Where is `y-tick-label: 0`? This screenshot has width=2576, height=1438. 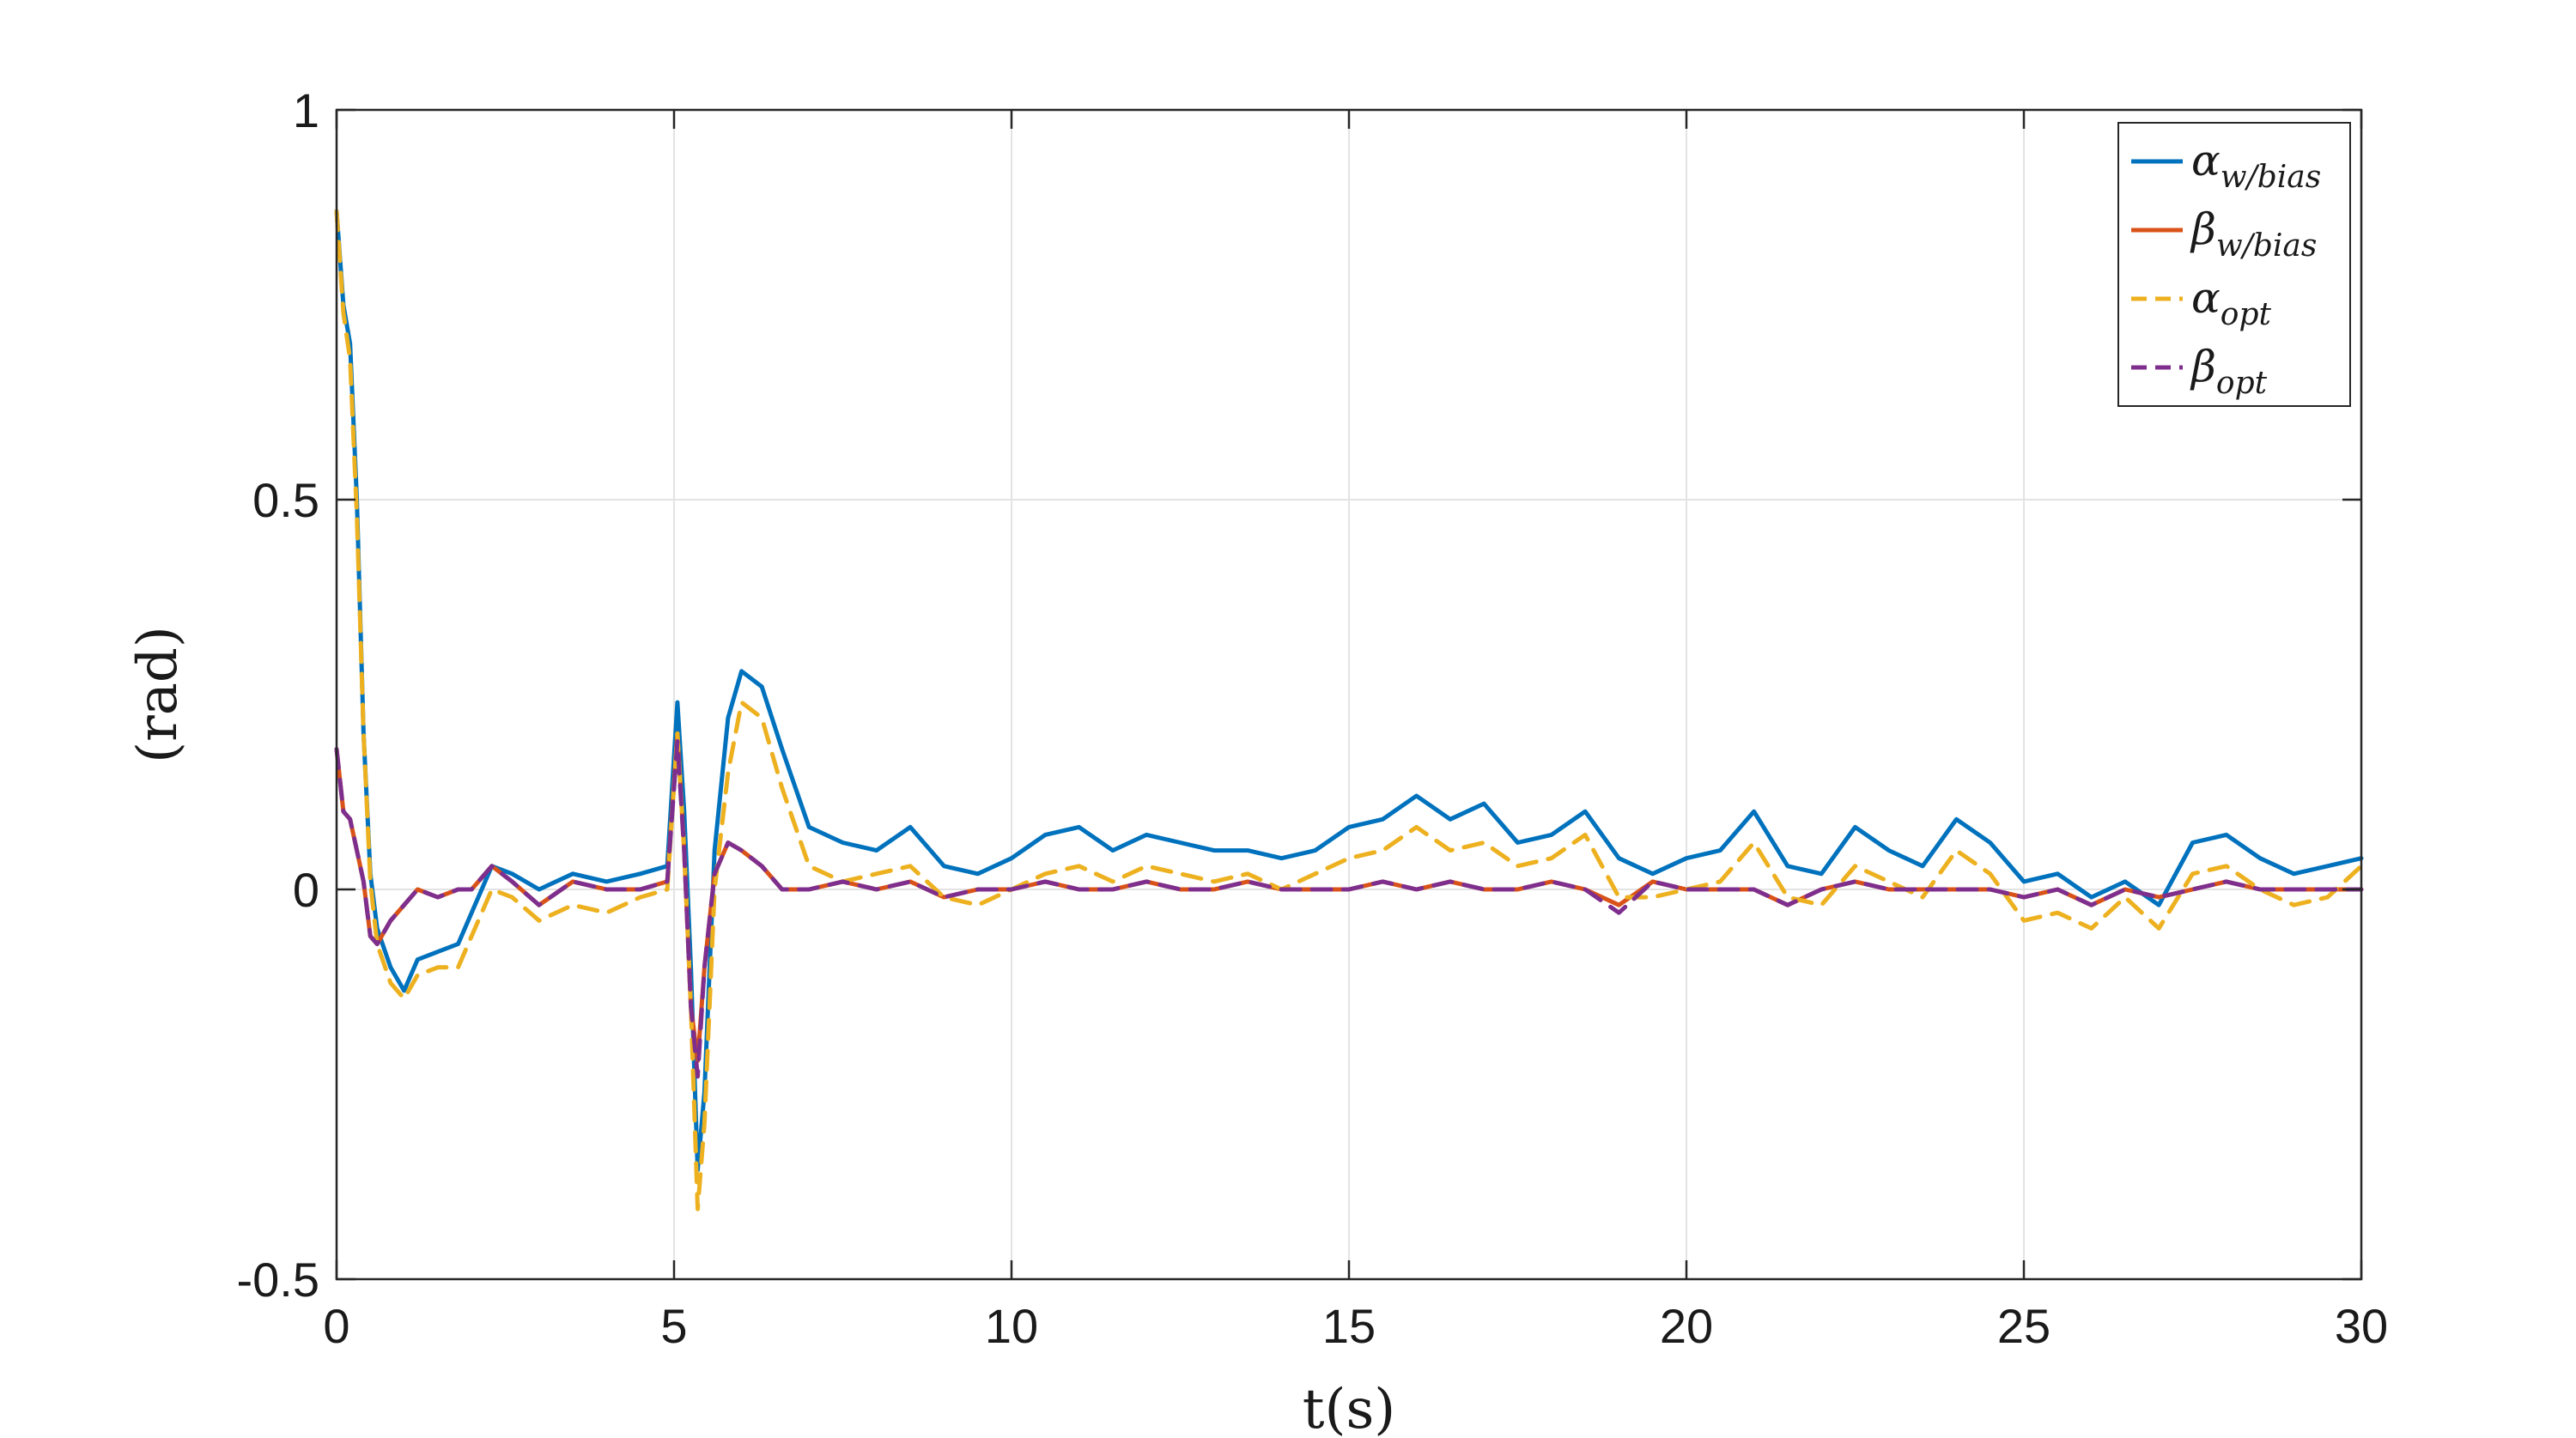
y-tick-label: 0 is located at coordinates (306, 890).